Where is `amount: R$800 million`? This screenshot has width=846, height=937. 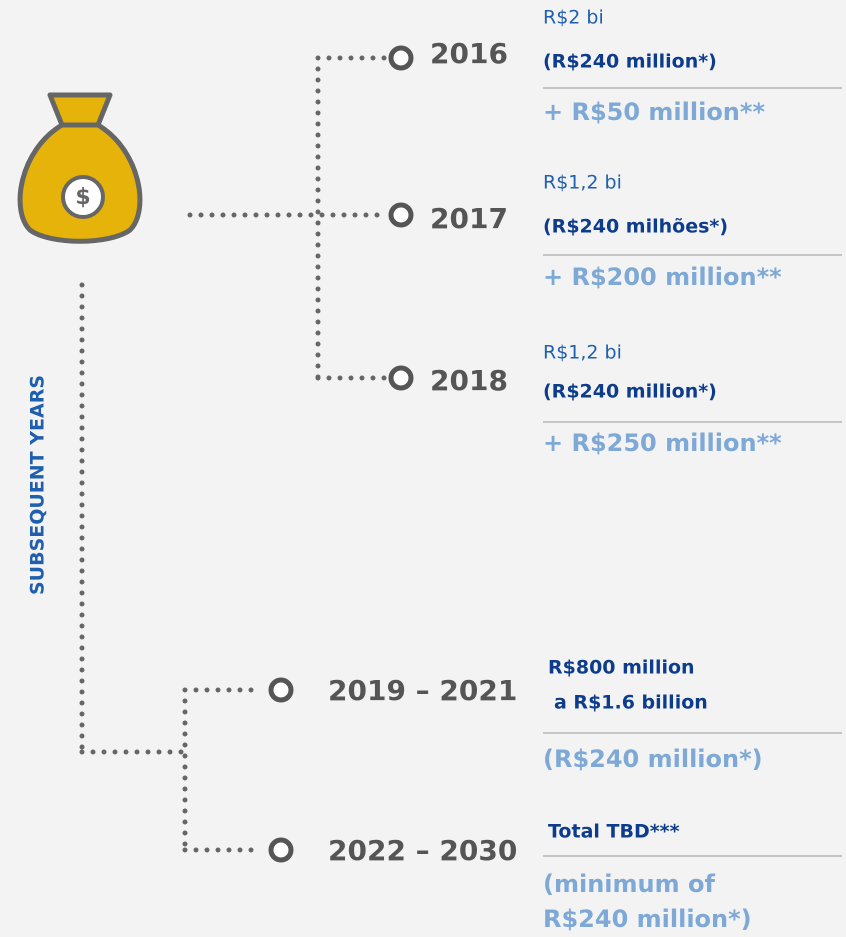 amount: R$800 million is located at coordinates (621, 668).